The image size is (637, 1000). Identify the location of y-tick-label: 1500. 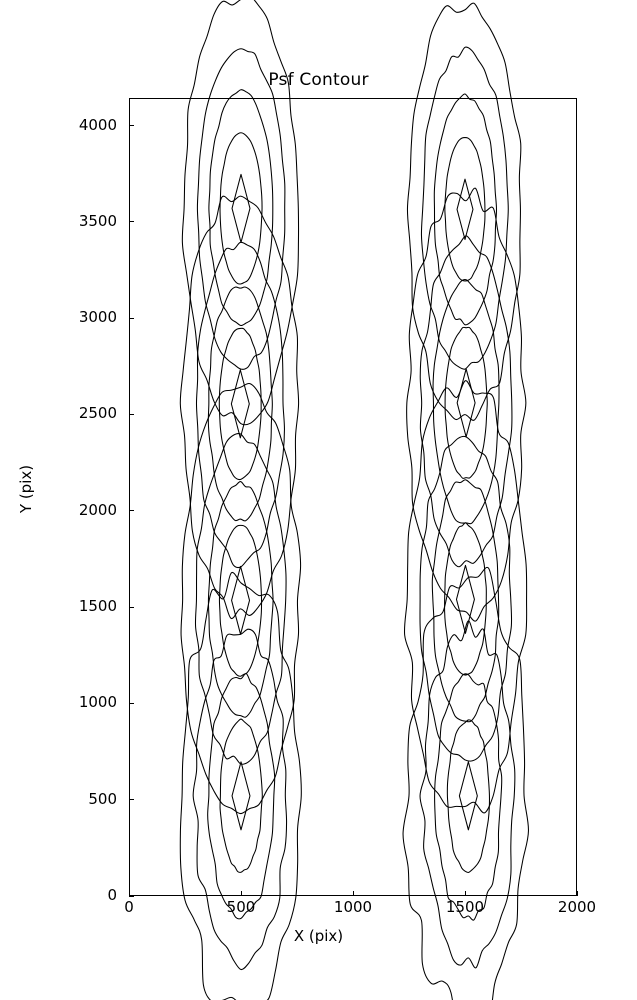
(97, 606).